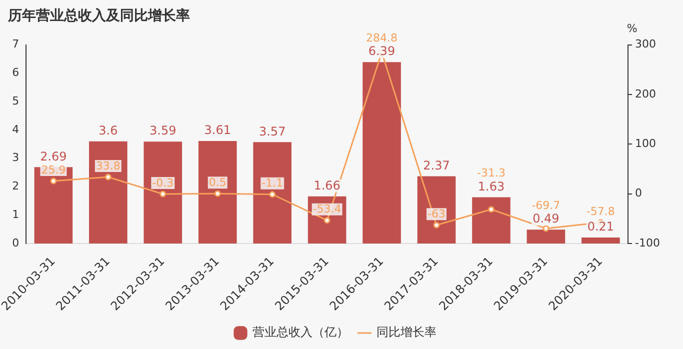 The height and width of the screenshot is (349, 683). I want to click on data-label: 3.59, so click(163, 131).